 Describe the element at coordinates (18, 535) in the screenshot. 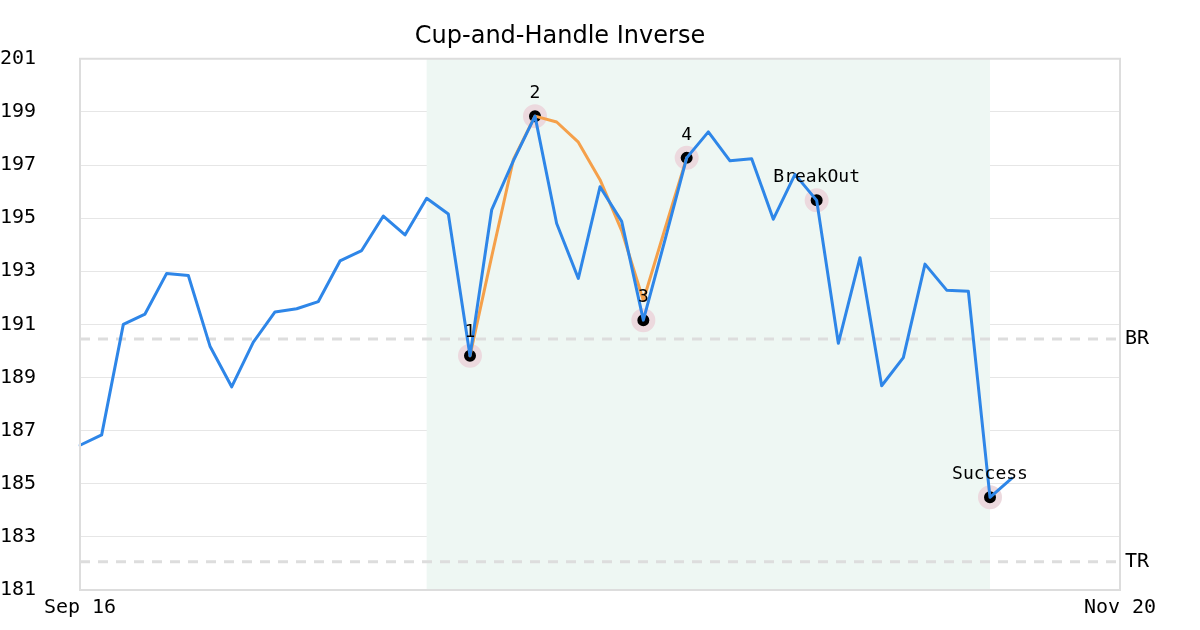

I see `y-tick-label: 183` at that location.